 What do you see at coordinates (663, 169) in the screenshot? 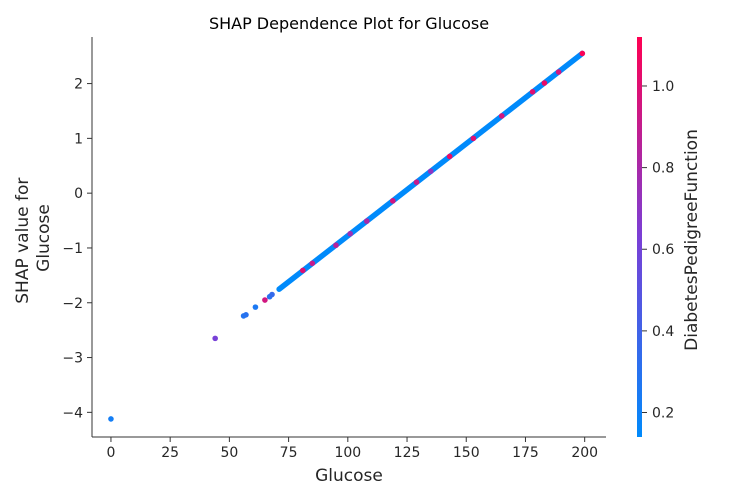
I see `colorbar-tick-label: 0.8` at bounding box center [663, 169].